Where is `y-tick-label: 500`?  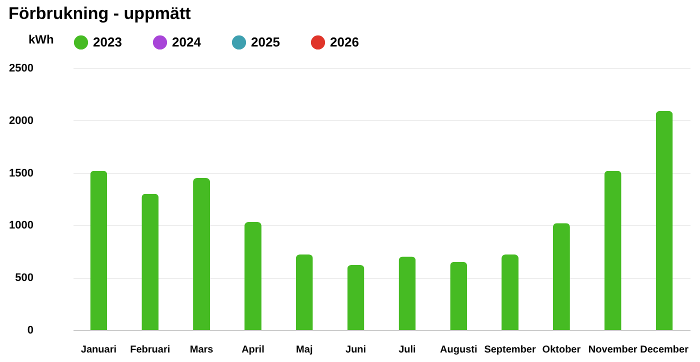
y-tick-label: 500 is located at coordinates (24, 278).